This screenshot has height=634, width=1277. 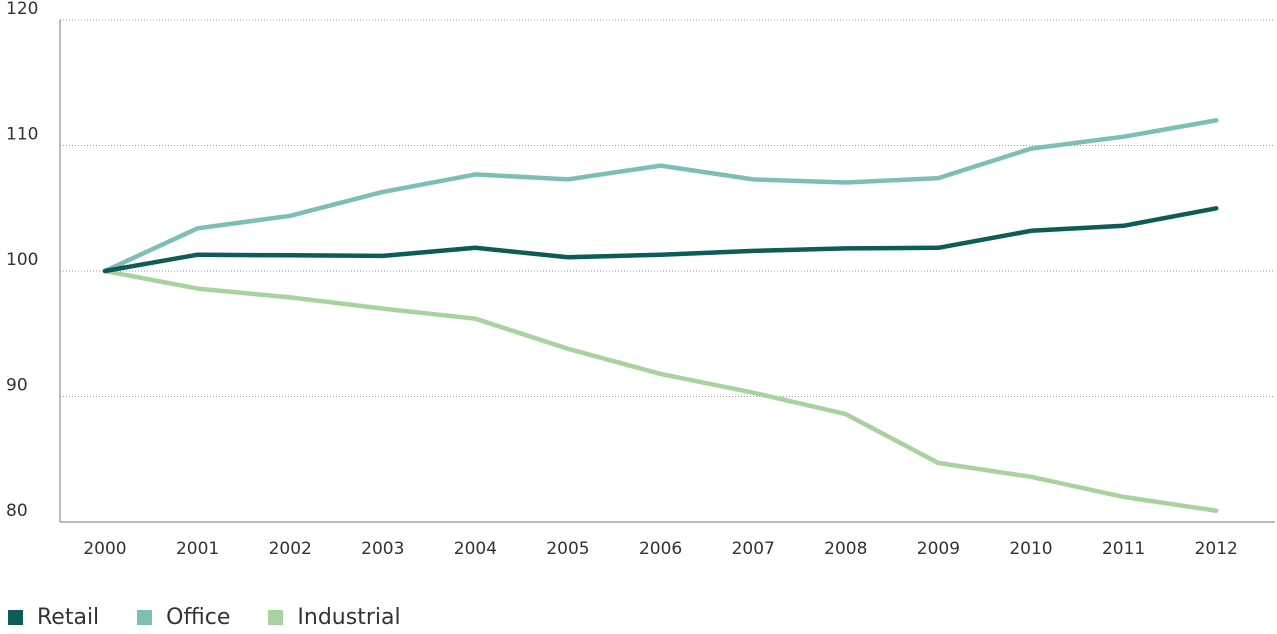 What do you see at coordinates (567, 549) in the screenshot?
I see `x-tick-label: 2005` at bounding box center [567, 549].